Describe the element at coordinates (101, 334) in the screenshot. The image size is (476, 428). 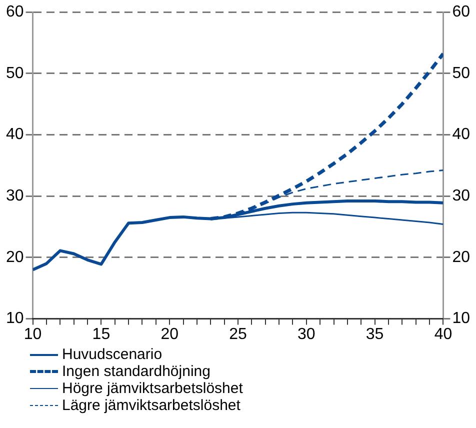
I see `x-tick-label: 15` at that location.